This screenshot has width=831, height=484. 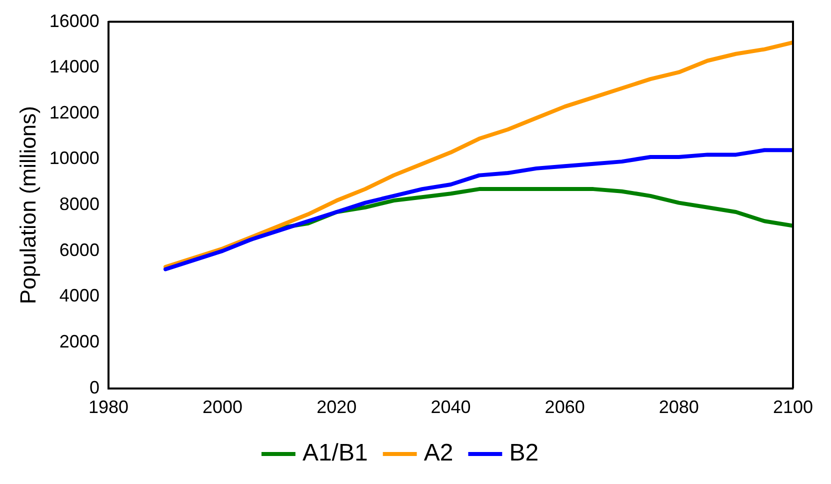 I want to click on legend-label: B2, so click(x=524, y=453).